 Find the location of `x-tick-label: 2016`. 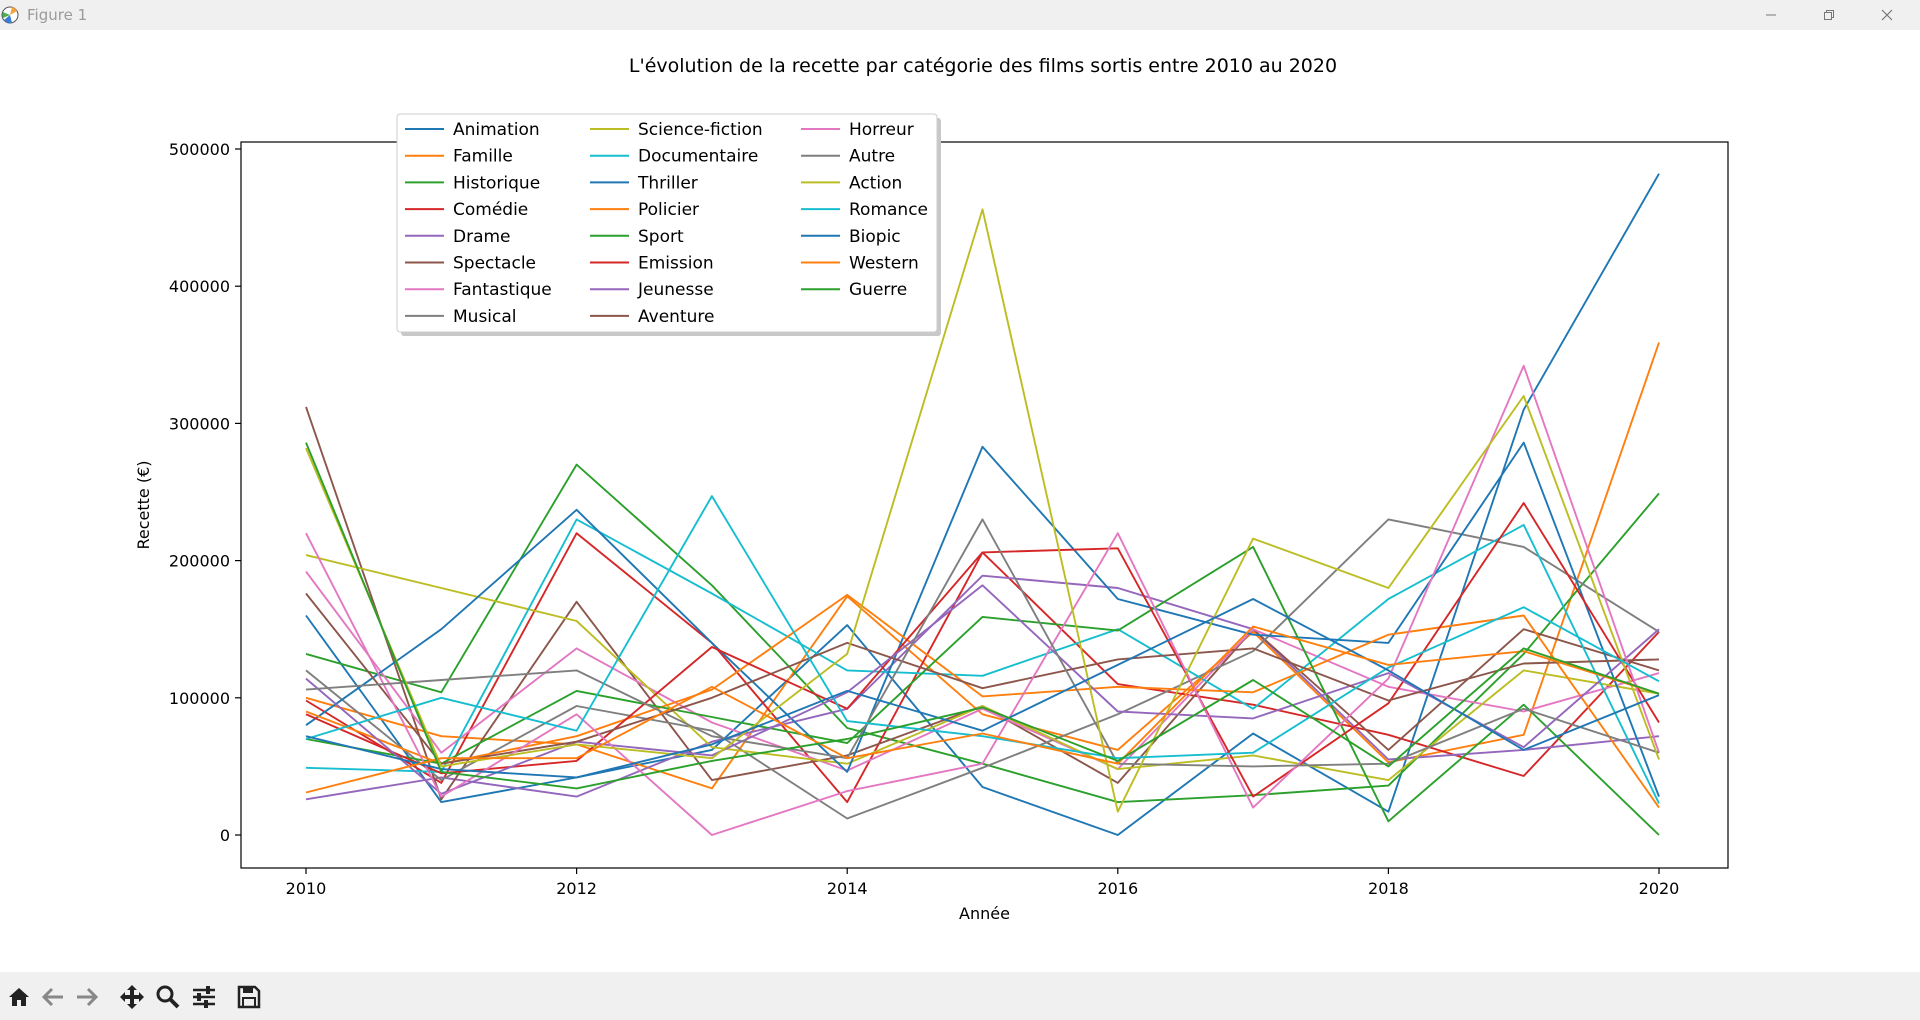

x-tick-label: 2016 is located at coordinates (1117, 888).